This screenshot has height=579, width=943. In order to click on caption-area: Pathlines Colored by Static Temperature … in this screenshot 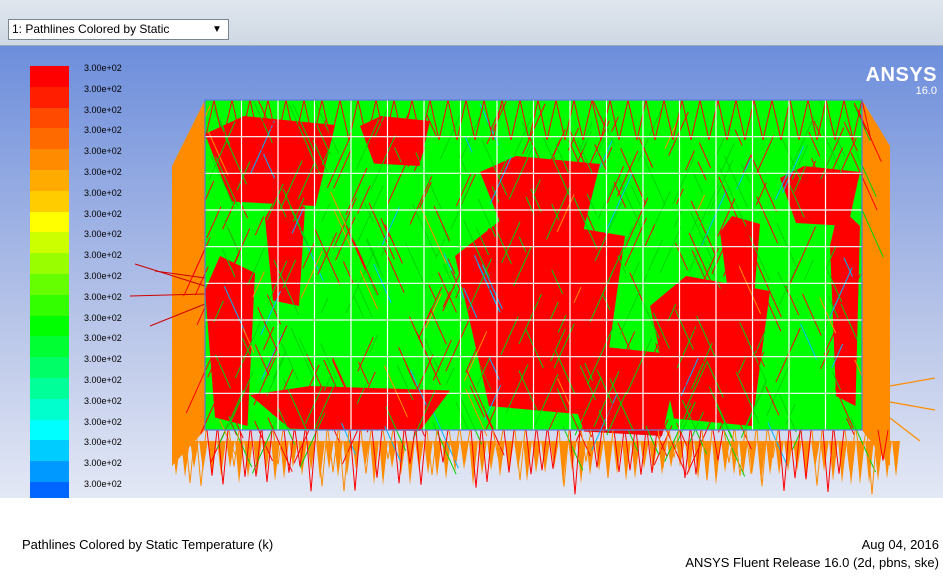, I will do `click(471, 538)`.